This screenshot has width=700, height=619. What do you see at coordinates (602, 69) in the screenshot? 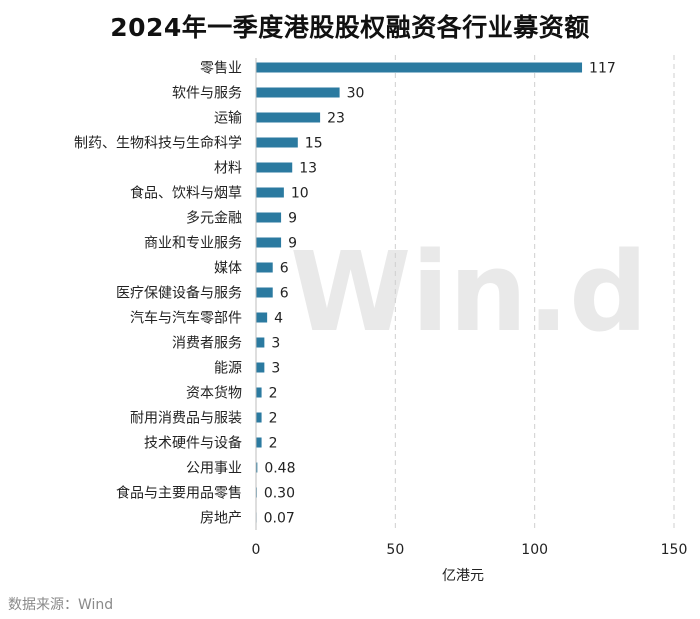
I see `value-label: 117` at bounding box center [602, 69].